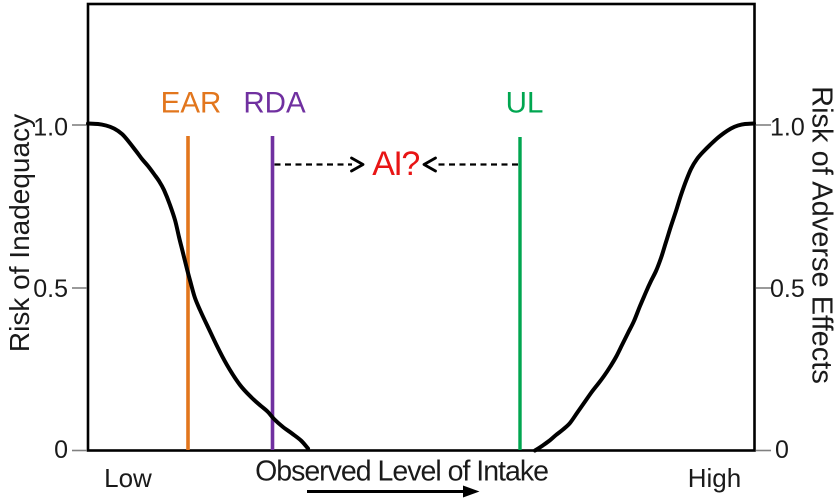 This screenshot has width=835, height=500. I want to click on svg-text: Low, so click(128, 478).